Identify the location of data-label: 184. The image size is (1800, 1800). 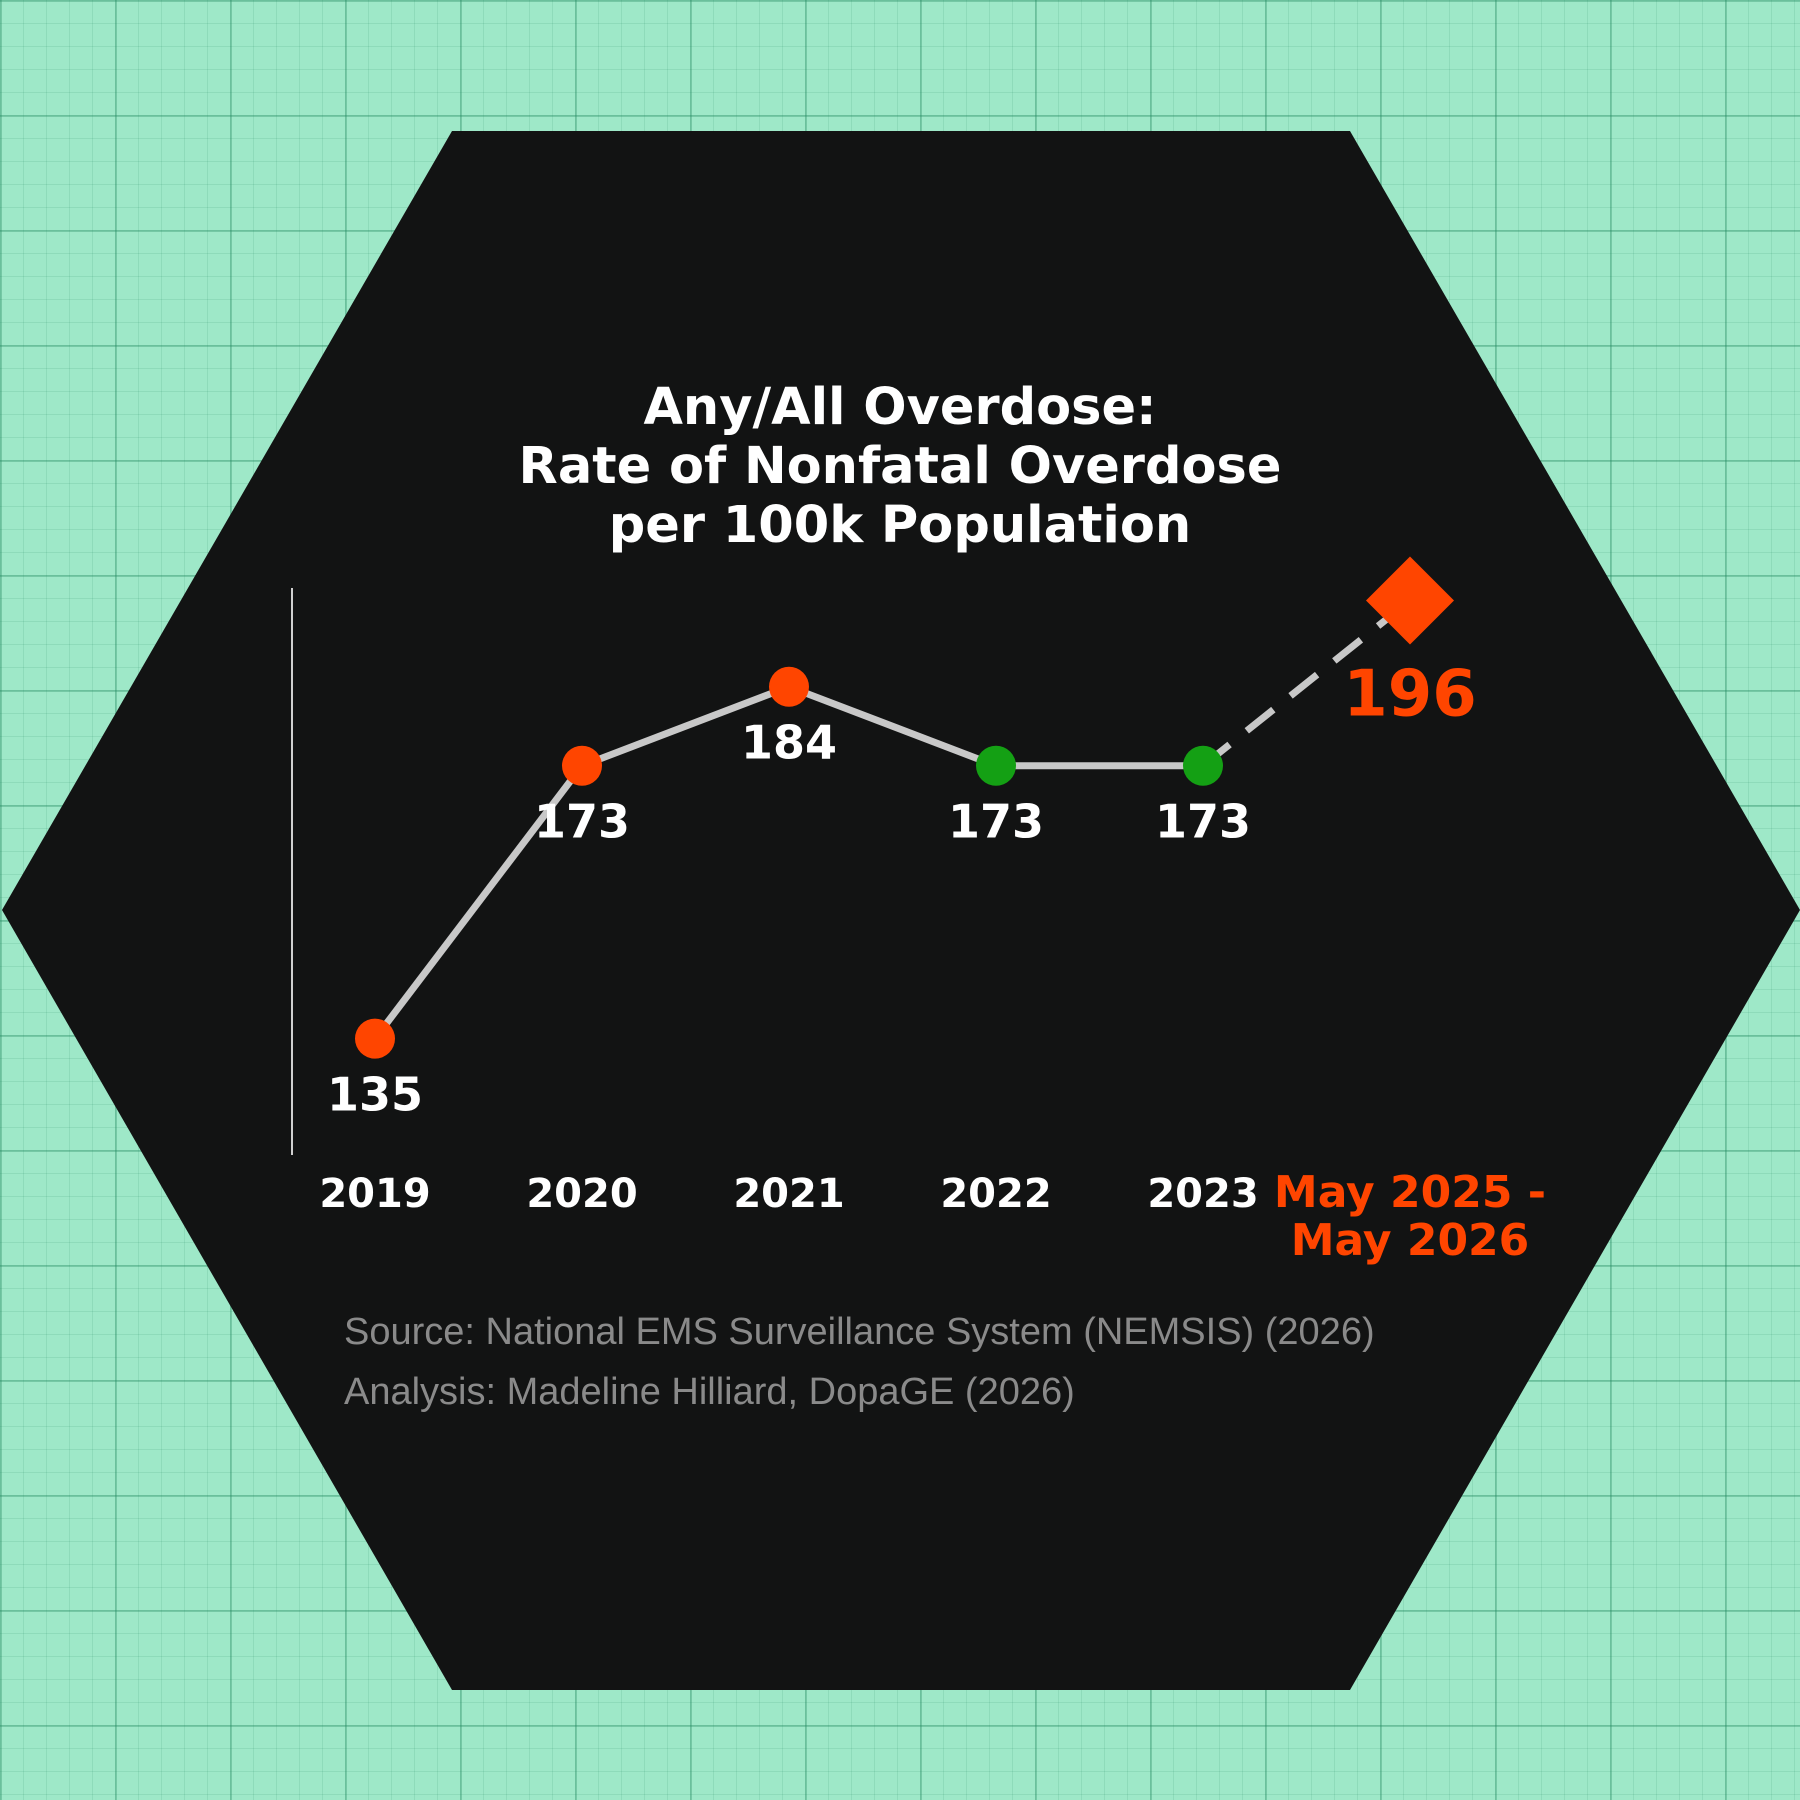
(789, 743).